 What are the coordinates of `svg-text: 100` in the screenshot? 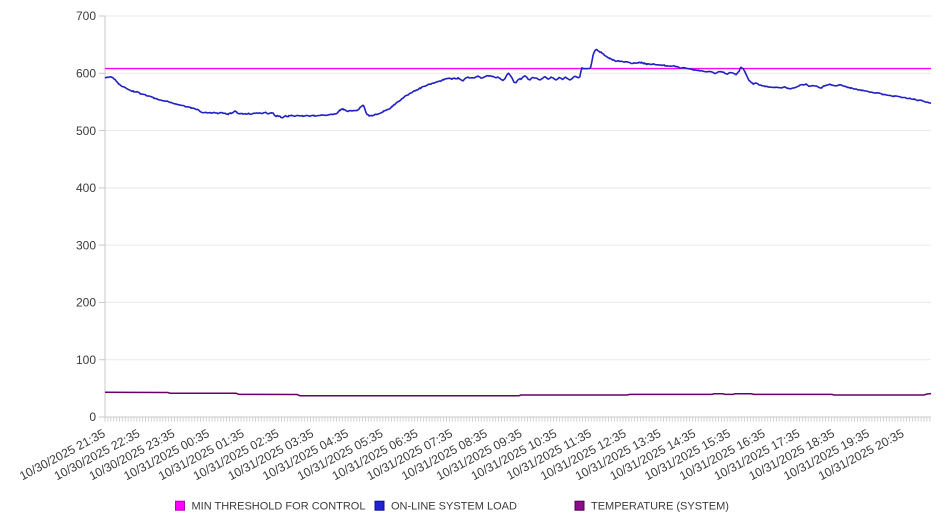 It's located at (86, 360).